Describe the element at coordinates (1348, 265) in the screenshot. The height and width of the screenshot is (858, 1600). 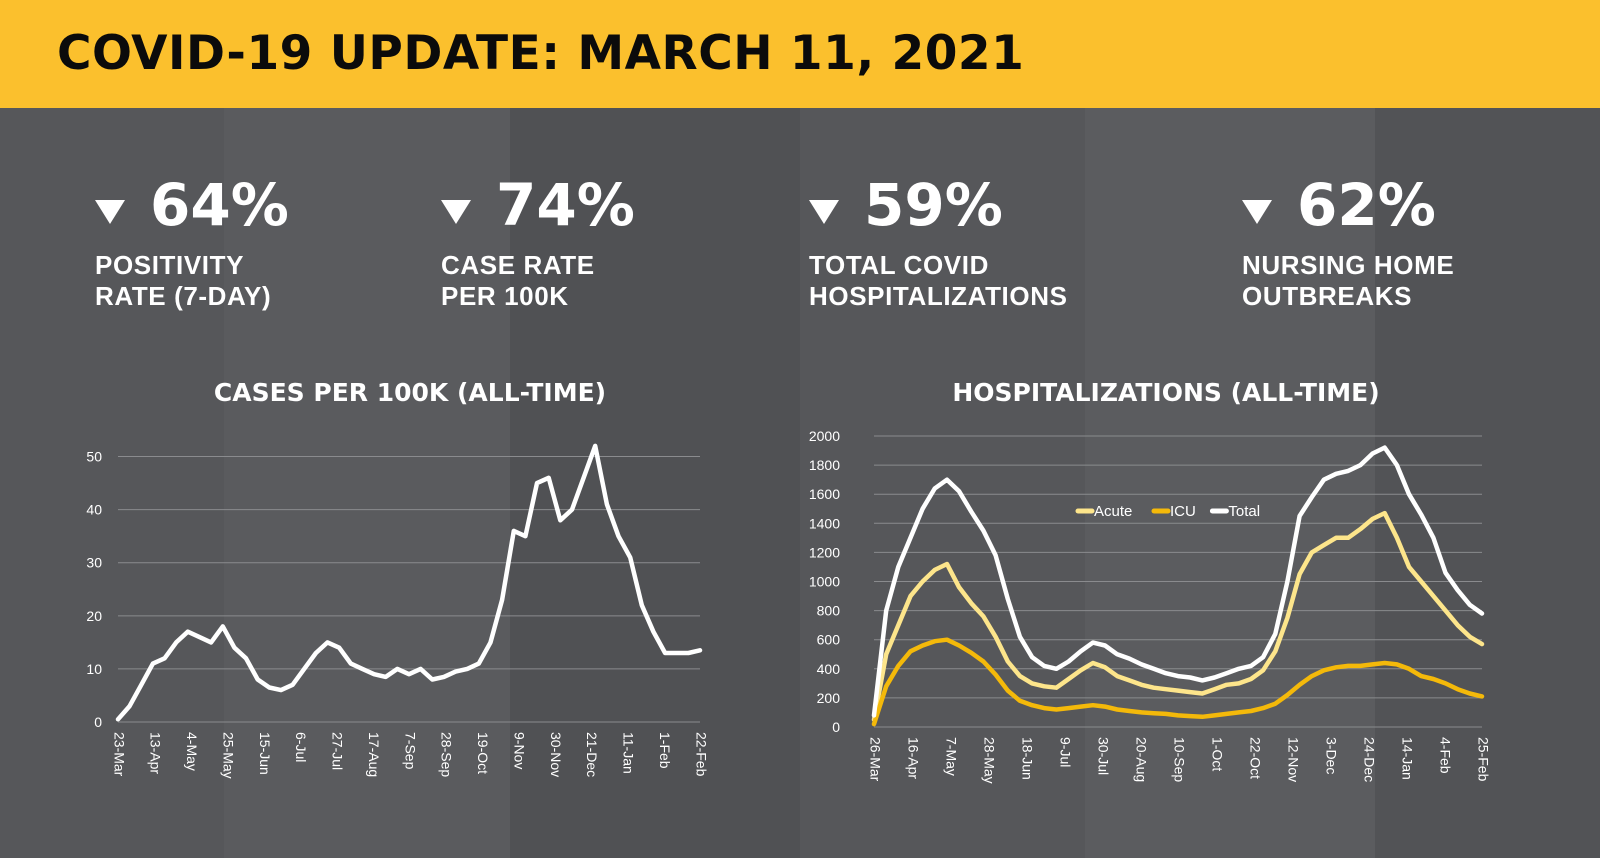
I see `stat-label-line: NURSING HOME` at that location.